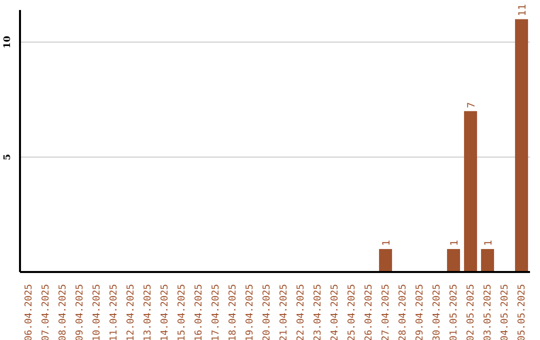  Describe the element at coordinates (216, 312) in the screenshot. I see `x-tick-label: 17.04.2025` at that location.